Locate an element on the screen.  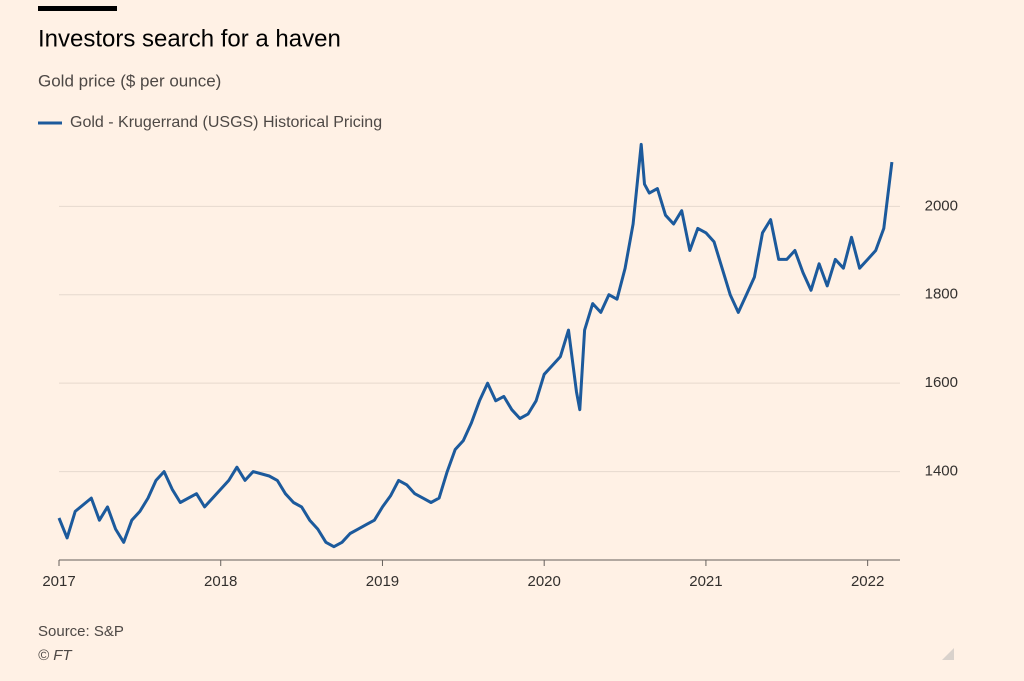
y-tick-label: 1600 is located at coordinates (941, 382).